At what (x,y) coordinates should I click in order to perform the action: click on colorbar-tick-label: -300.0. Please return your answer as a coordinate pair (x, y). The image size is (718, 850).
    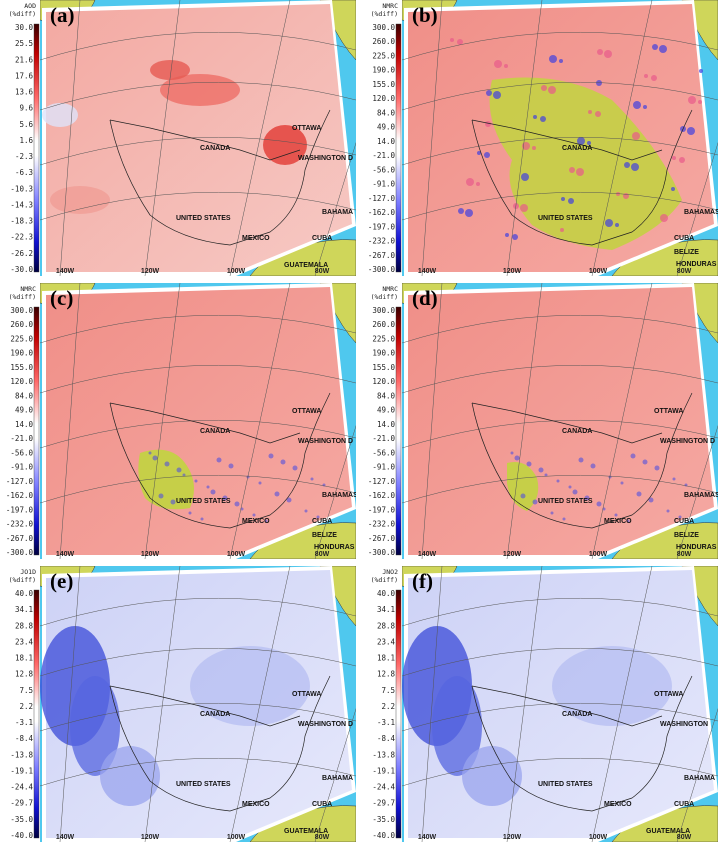
    Looking at the image, I should click on (20, 552).